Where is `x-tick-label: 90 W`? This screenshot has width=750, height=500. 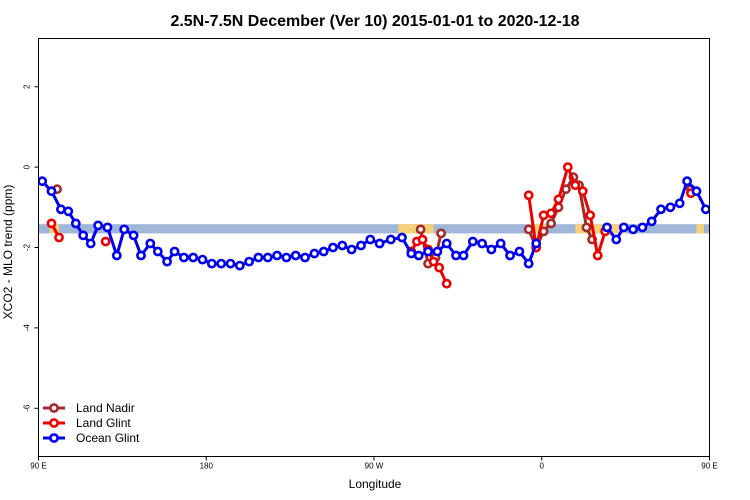
x-tick-label: 90 W is located at coordinates (374, 466).